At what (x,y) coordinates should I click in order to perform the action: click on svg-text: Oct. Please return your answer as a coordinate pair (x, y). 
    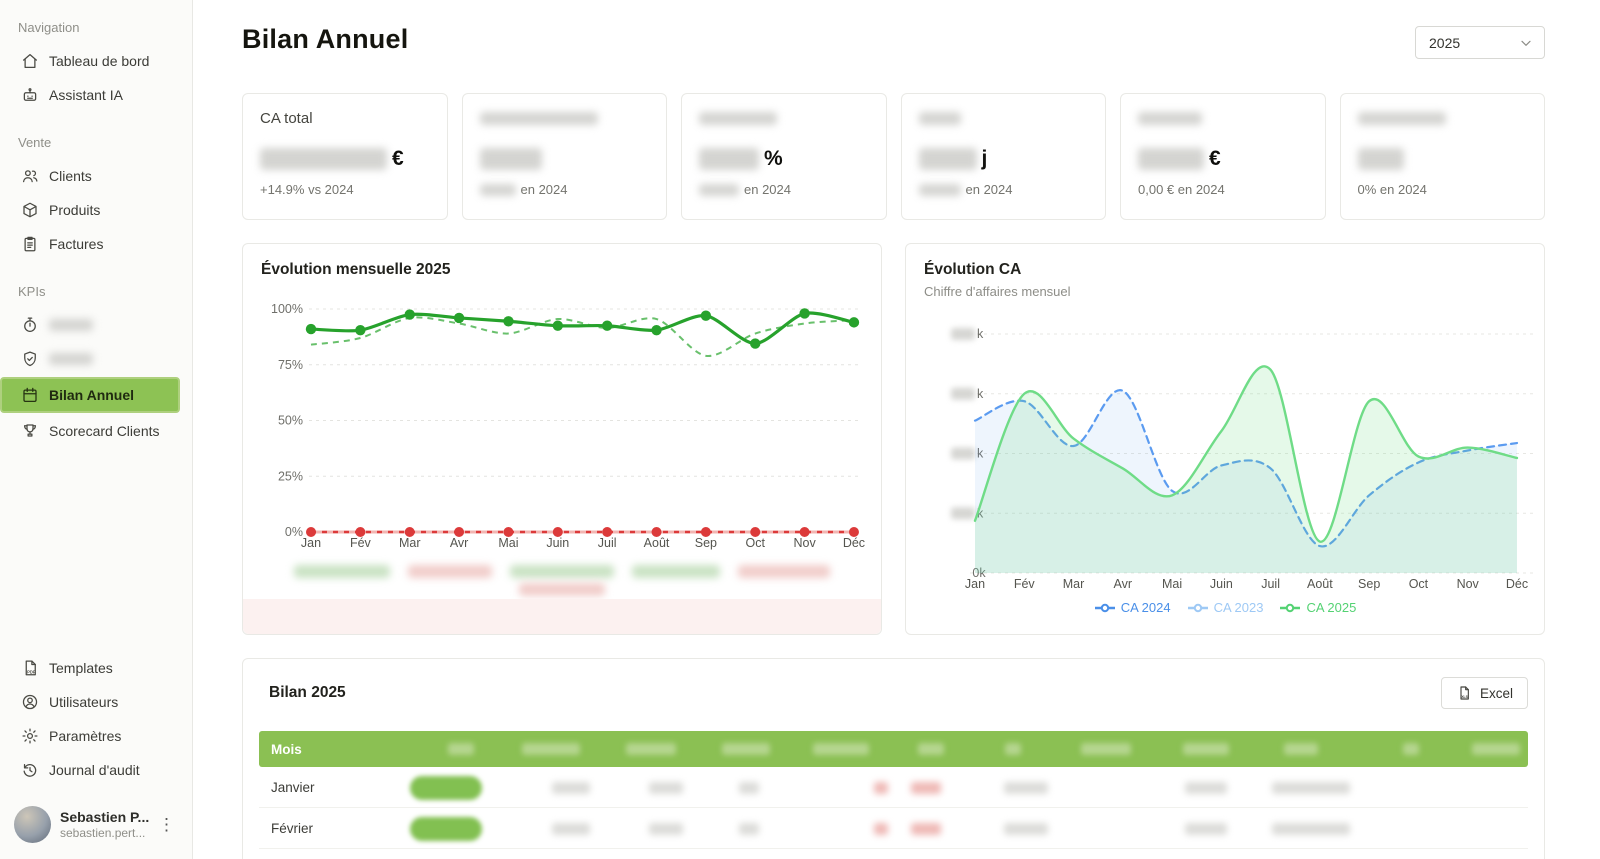
    Looking at the image, I should click on (1419, 584).